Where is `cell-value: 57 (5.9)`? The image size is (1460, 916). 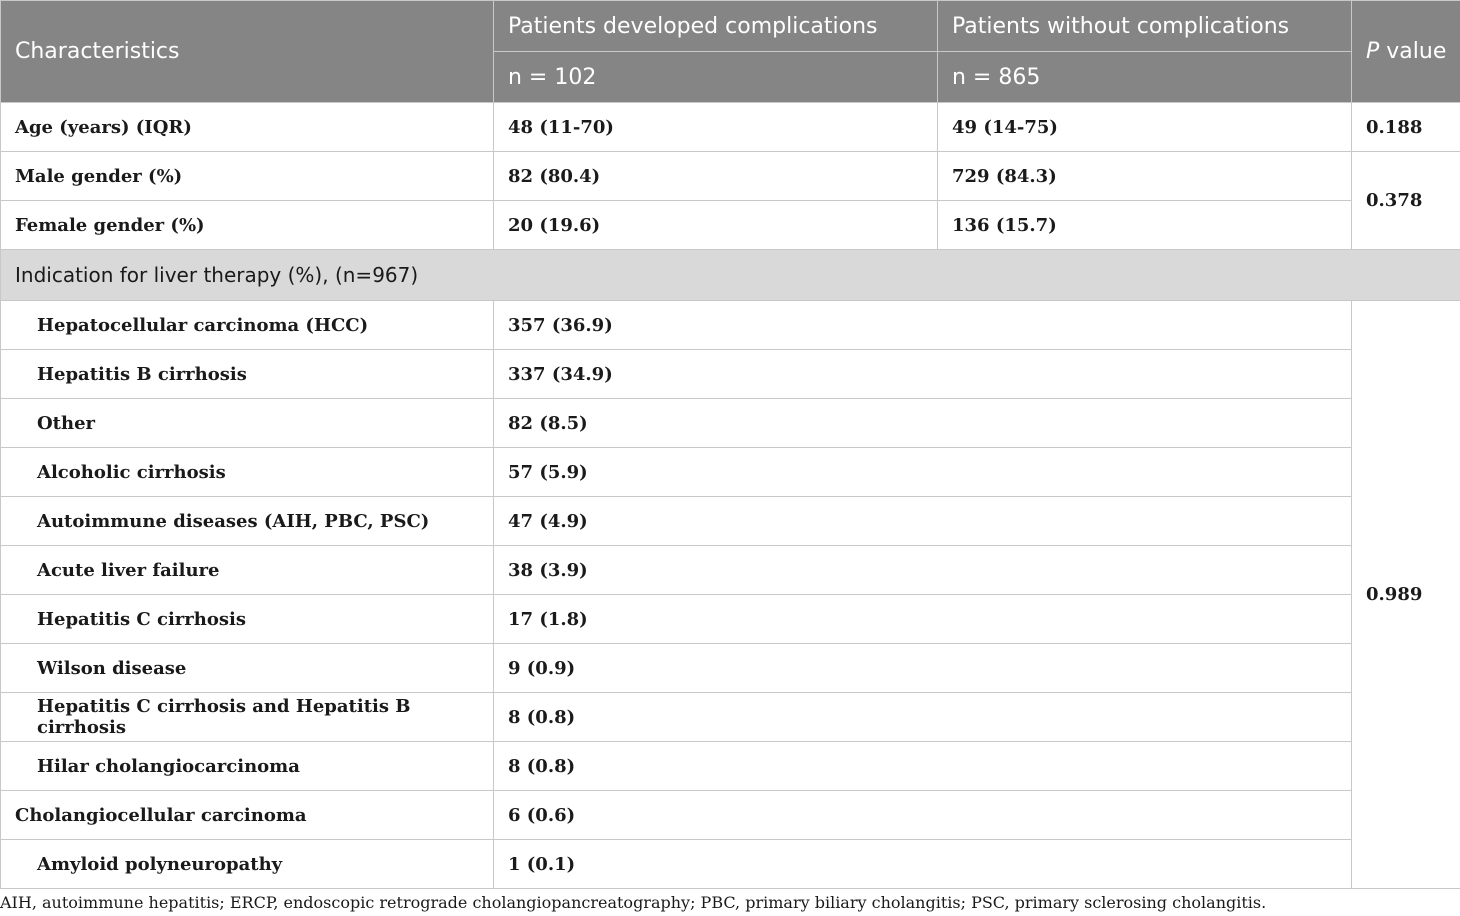 cell-value: 57 (5.9) is located at coordinates (922, 472).